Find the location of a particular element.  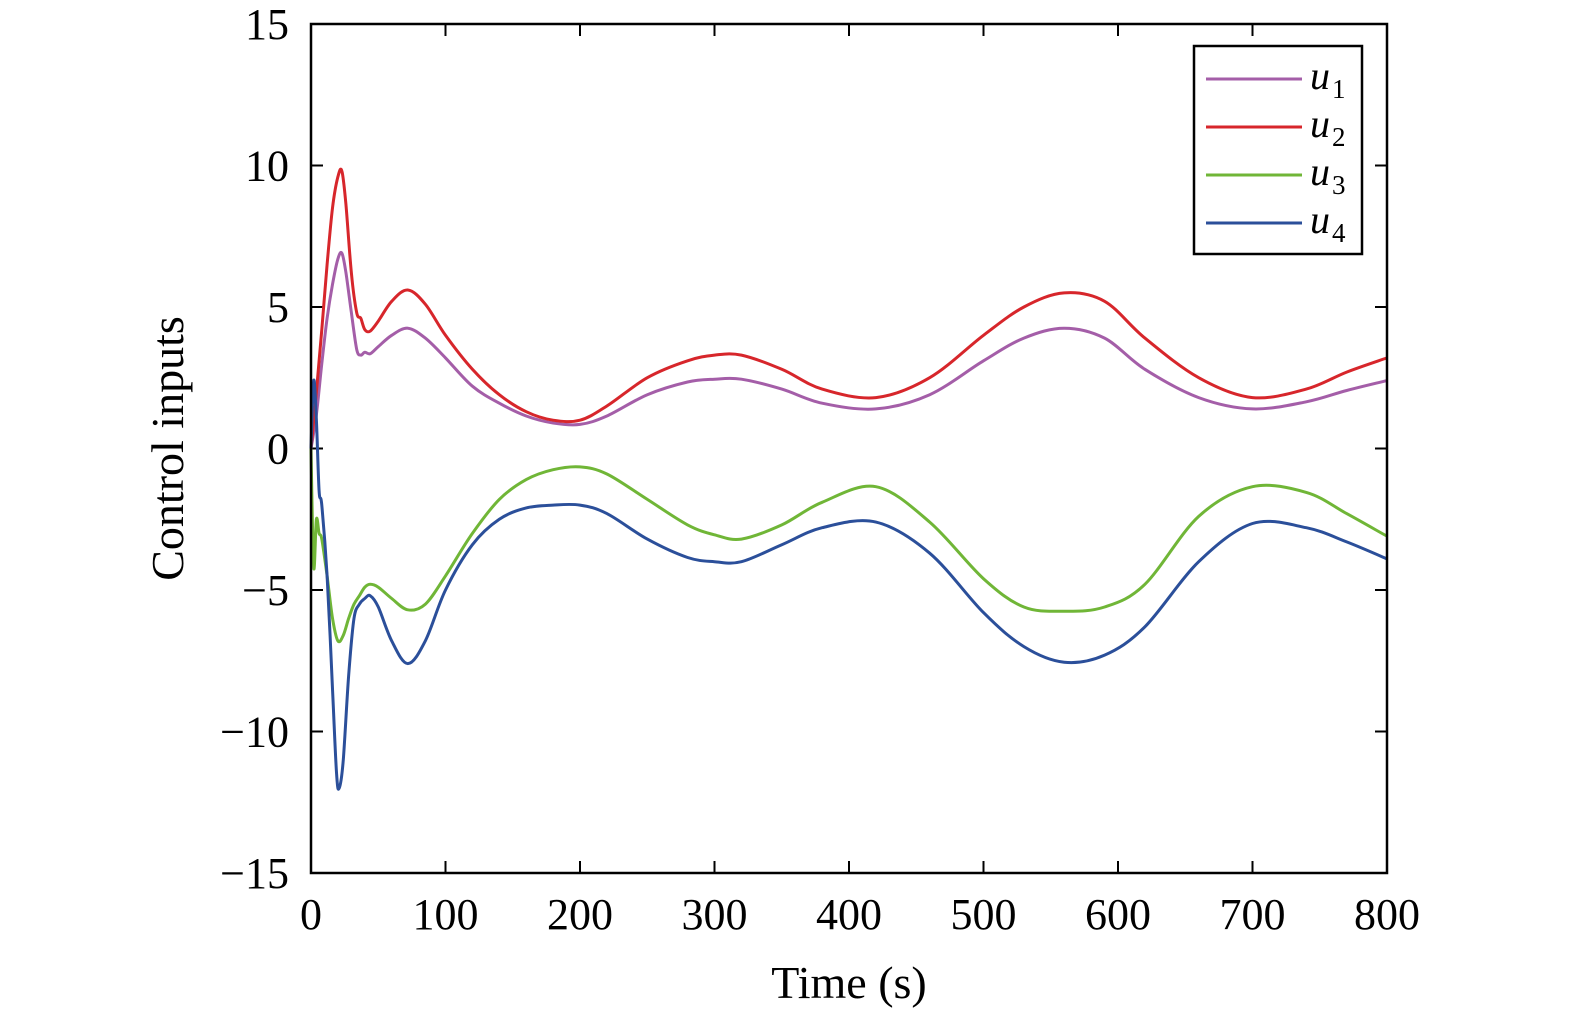

series-line-u1 is located at coordinates (848, 349).